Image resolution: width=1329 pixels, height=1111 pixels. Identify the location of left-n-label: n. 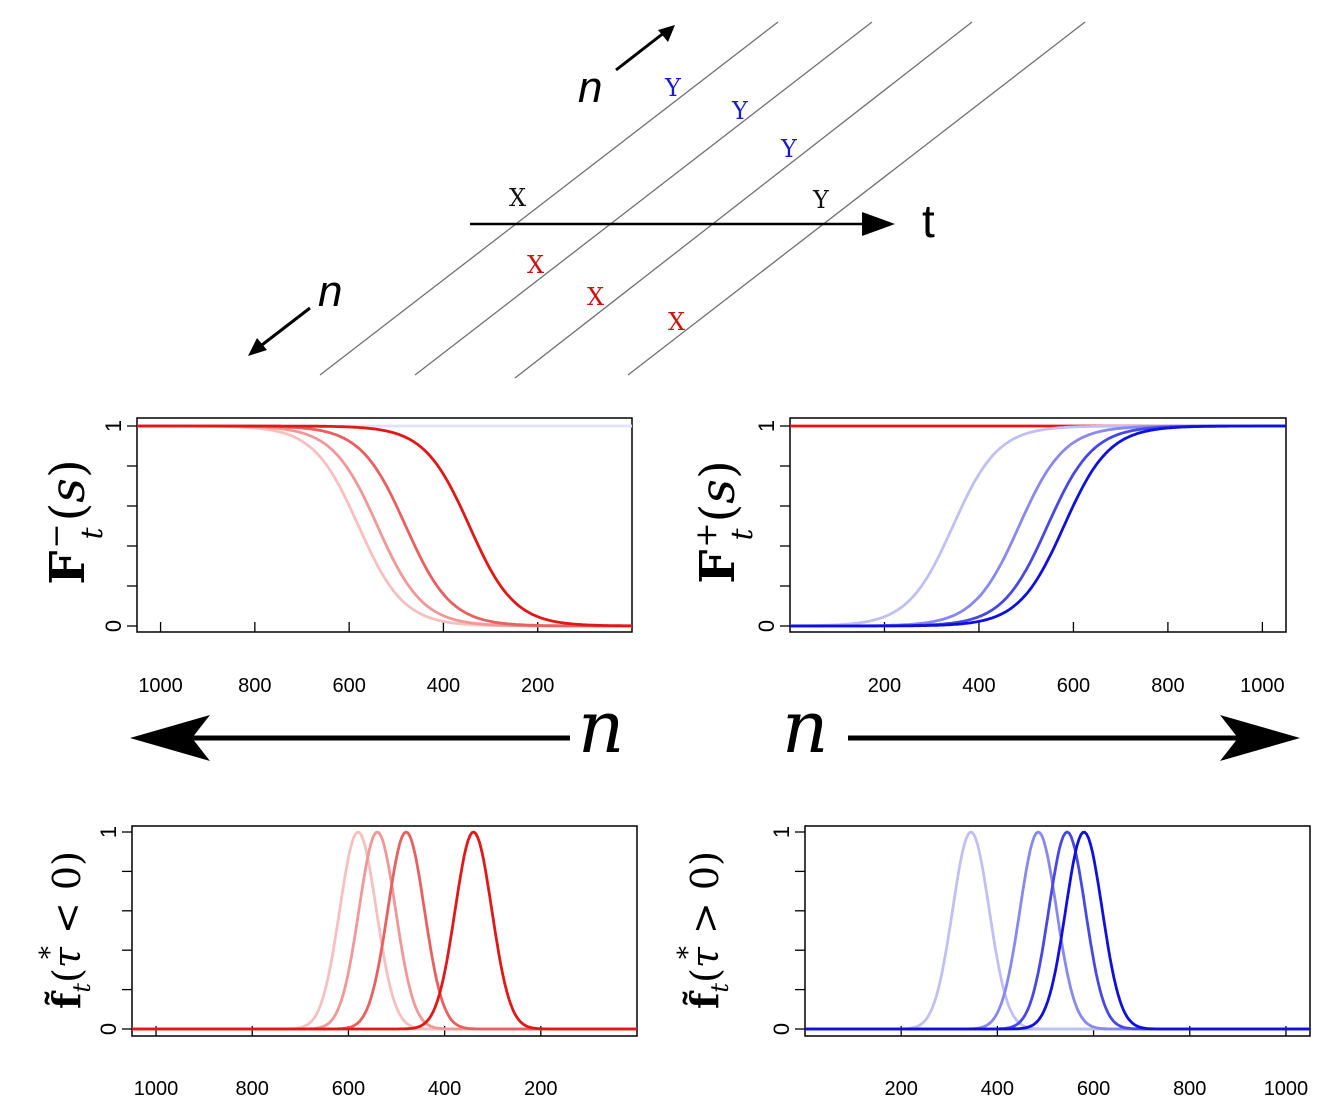
(601, 727).